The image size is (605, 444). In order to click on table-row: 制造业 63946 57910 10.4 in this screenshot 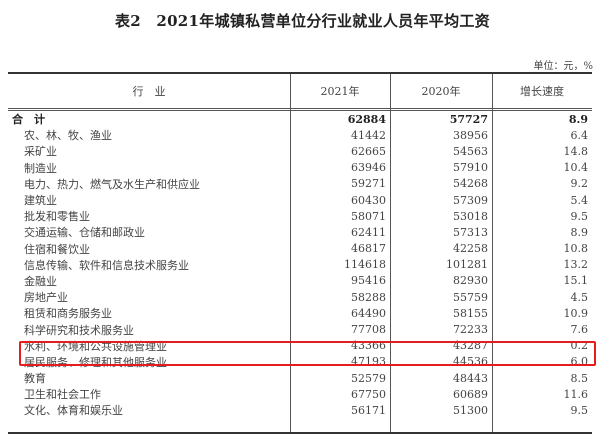, I will do `click(300, 168)`.